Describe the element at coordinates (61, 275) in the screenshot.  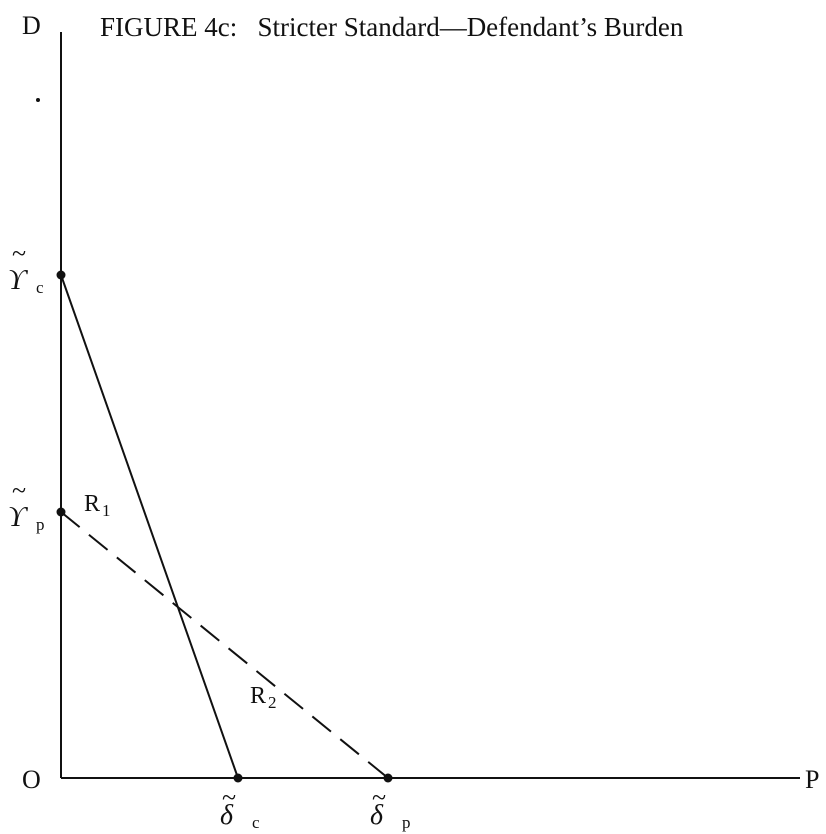
I see `point-gamma-c` at that location.